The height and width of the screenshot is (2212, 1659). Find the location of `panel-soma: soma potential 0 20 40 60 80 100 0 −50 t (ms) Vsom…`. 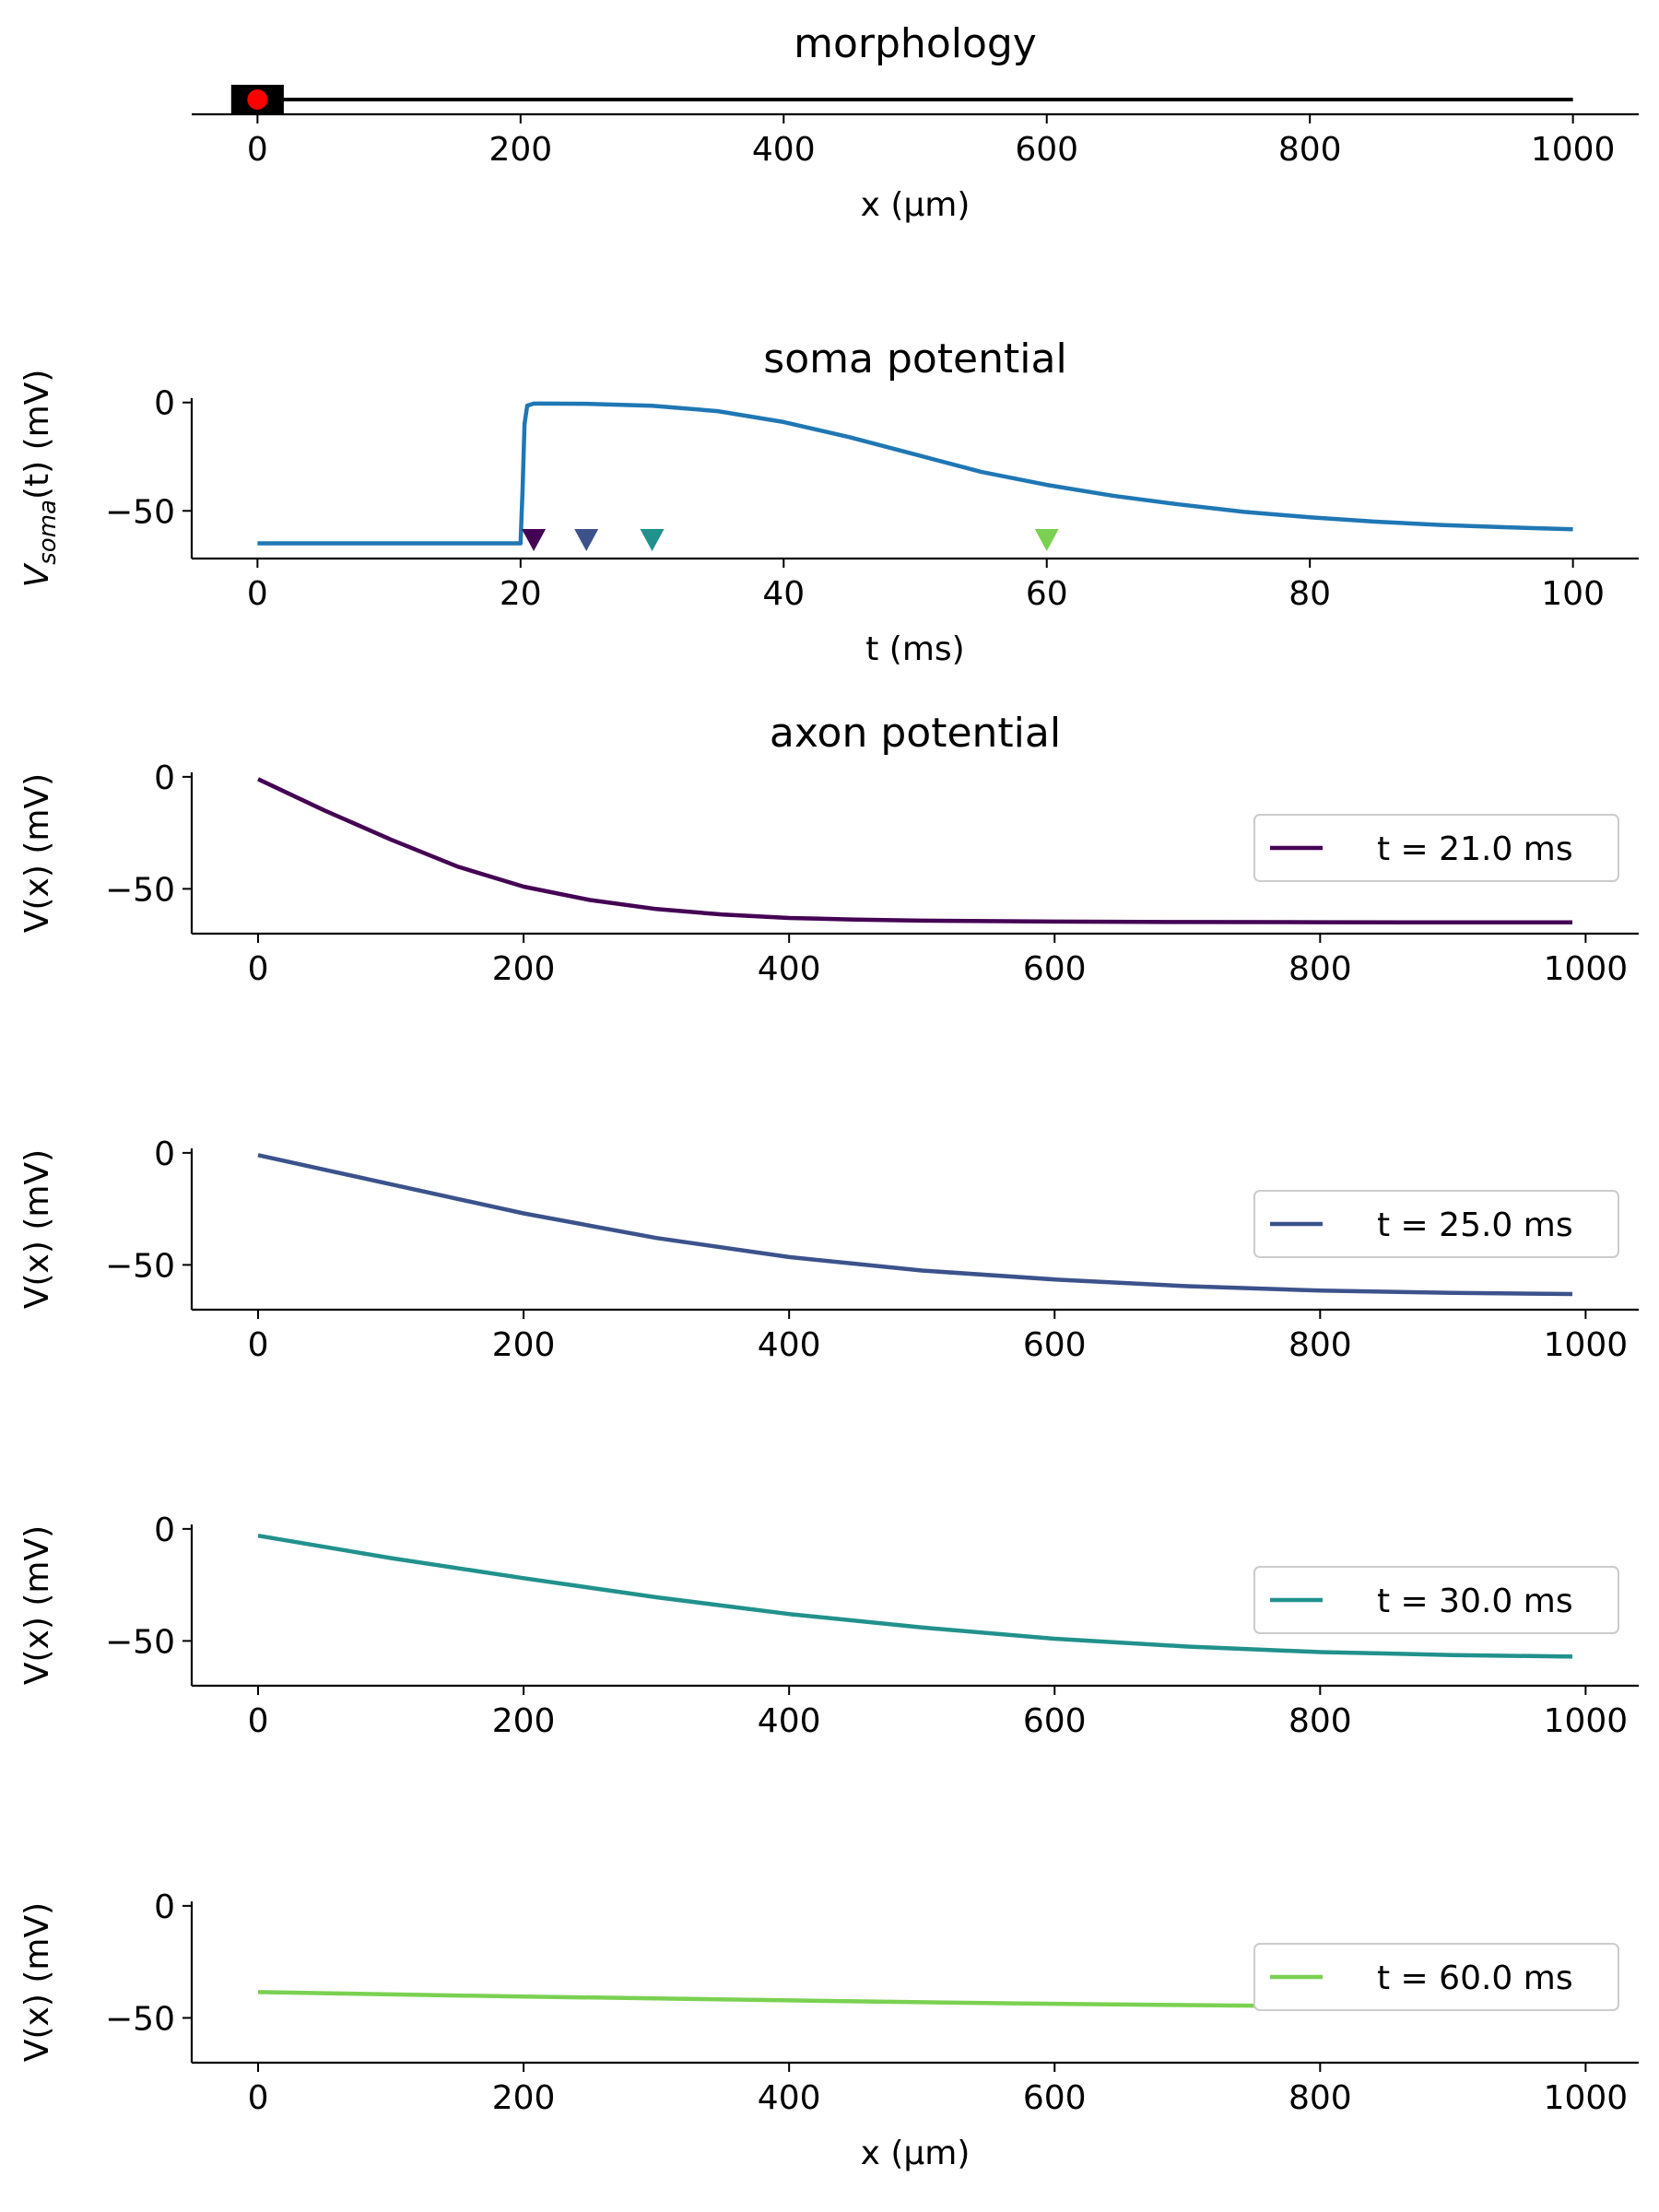

panel-soma: soma potential 0 20 40 60 80 100 0 −50 t (ms) Vsom… is located at coordinates (828, 501).